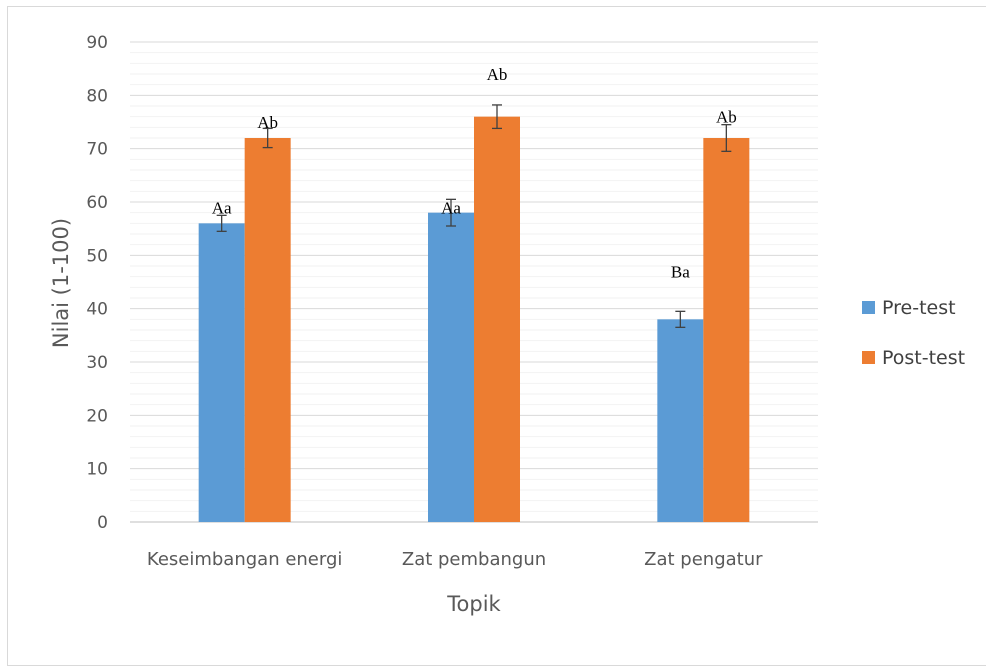 The width and height of the screenshot is (986, 666). Describe the element at coordinates (97, 416) in the screenshot. I see `y-tick-label: 20` at that location.